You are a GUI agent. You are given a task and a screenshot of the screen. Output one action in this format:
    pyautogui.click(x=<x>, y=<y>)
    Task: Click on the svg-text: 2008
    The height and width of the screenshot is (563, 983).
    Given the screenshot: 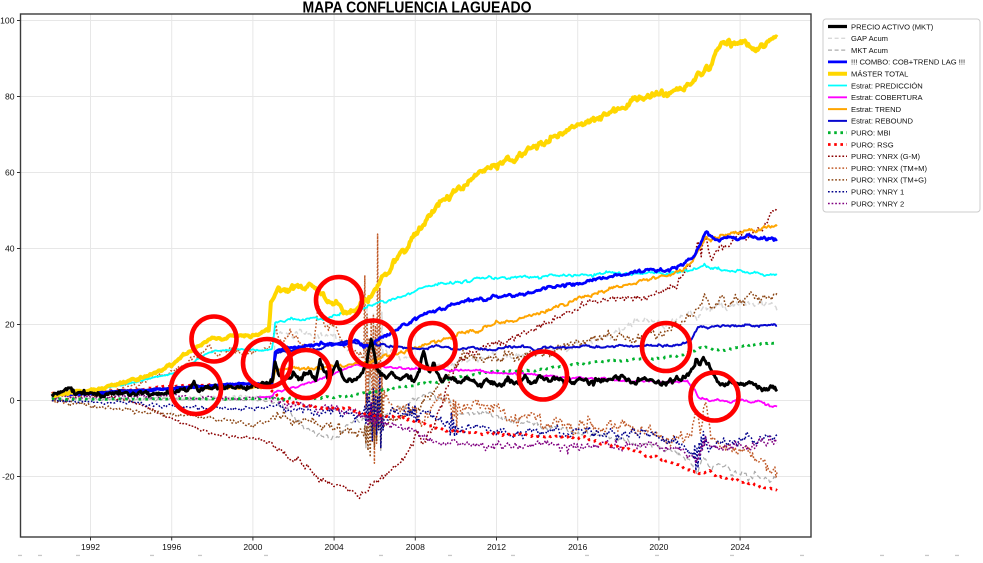 What is the action you would take?
    pyautogui.click(x=415, y=547)
    